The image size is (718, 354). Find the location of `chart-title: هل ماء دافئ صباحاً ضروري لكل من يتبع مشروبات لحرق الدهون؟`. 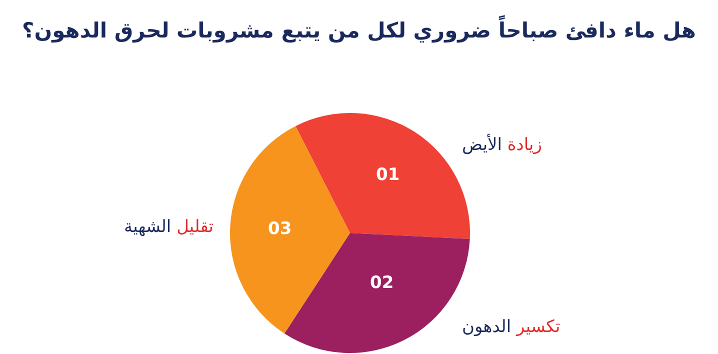

chart-title: هل ماء دافئ صباحاً ضروري لكل من يتبع مشروبات لحرق الدهون؟ is located at coordinates (359, 29).